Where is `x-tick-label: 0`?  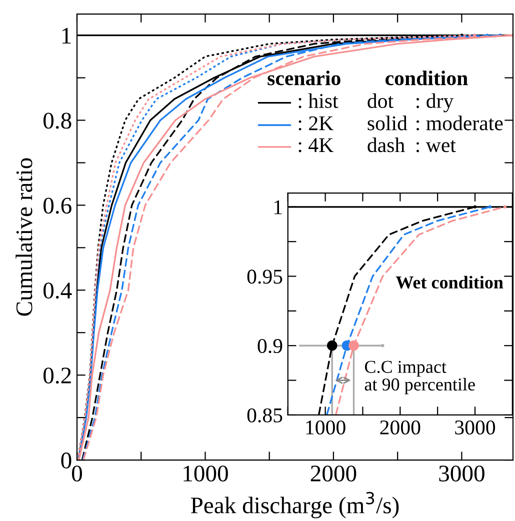
x-tick-label: 0 is located at coordinates (77, 474).